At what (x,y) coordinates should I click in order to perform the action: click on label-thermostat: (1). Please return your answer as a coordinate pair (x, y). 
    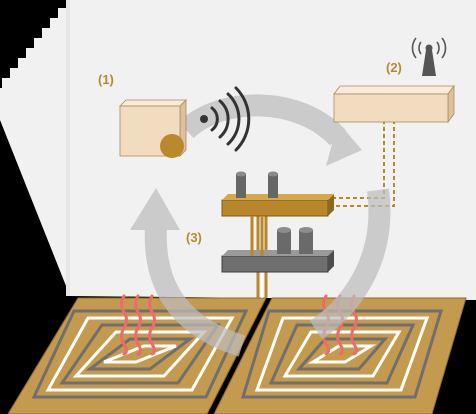
    Looking at the image, I should click on (106, 79).